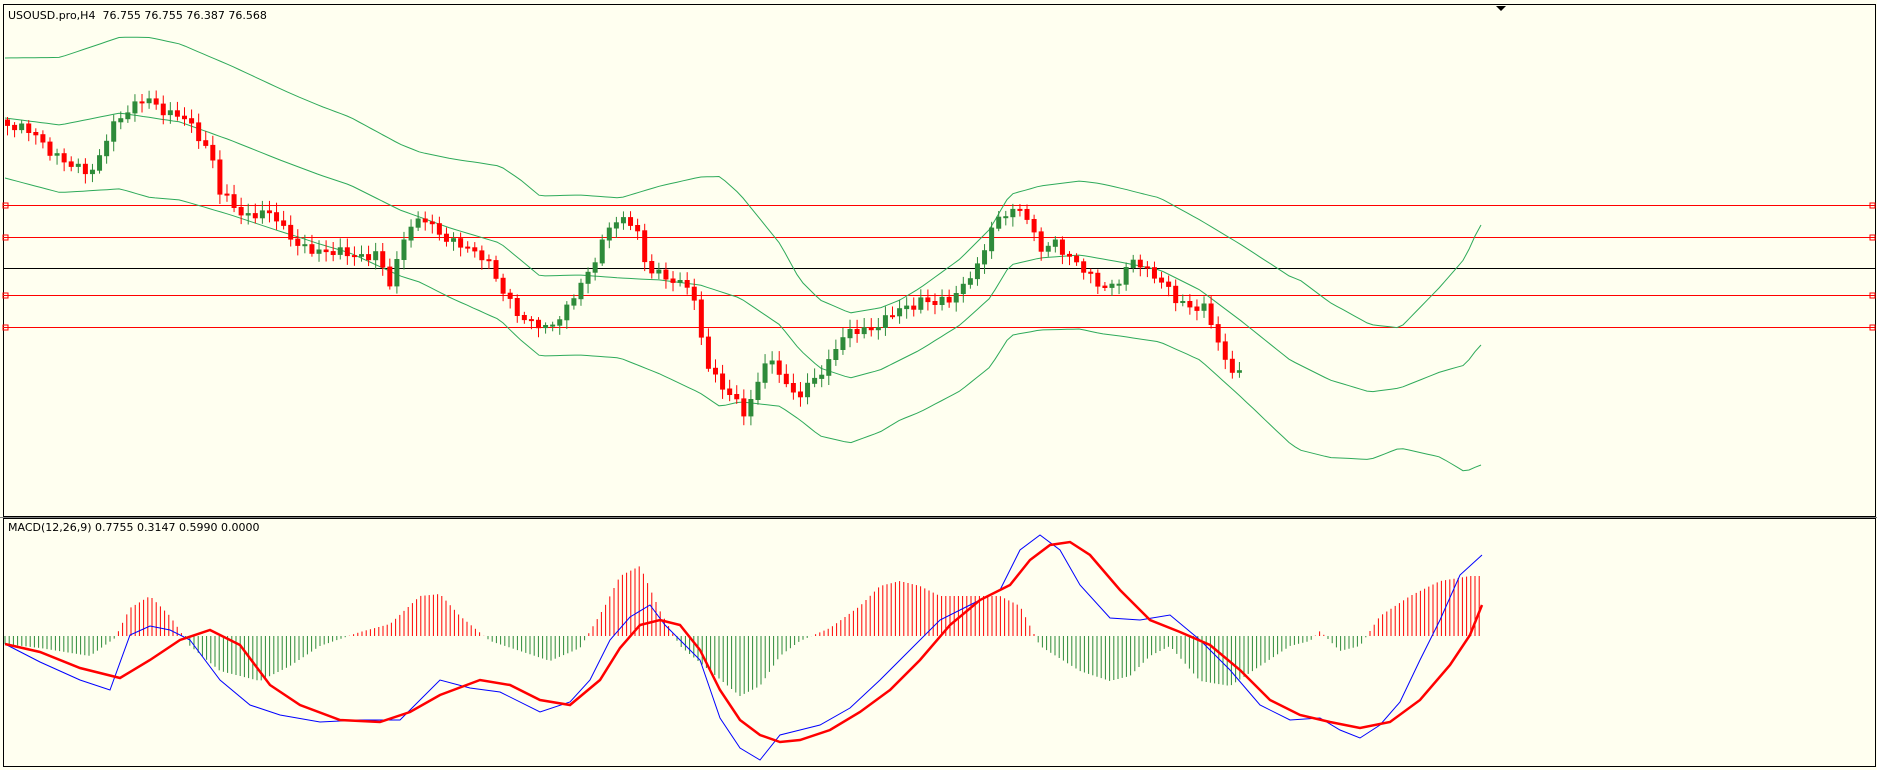 This screenshot has width=1877, height=770. What do you see at coordinates (1872, 327) in the screenshot?
I see `hline-handle-right` at bounding box center [1872, 327].